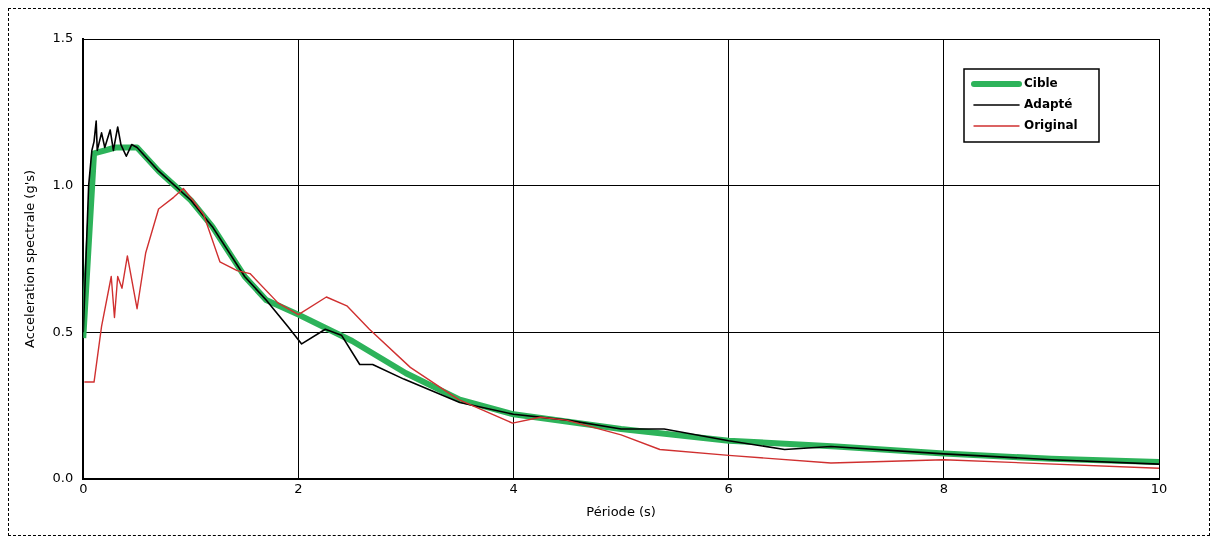  Describe the element at coordinates (728, 488) in the screenshot. I see `x-tick-label: 6` at that location.